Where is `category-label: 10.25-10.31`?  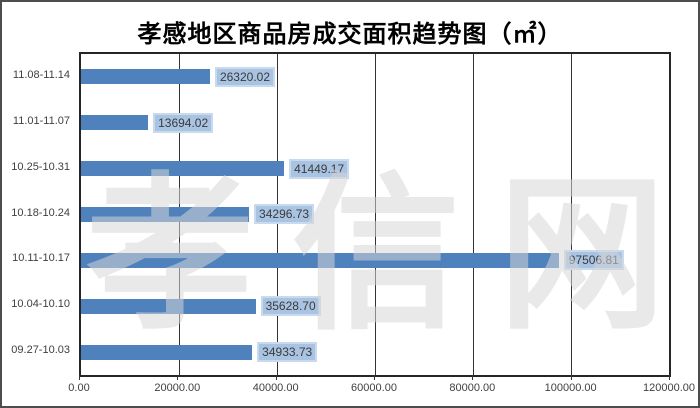 category-label: 10.25-10.31 is located at coordinates (40, 166).